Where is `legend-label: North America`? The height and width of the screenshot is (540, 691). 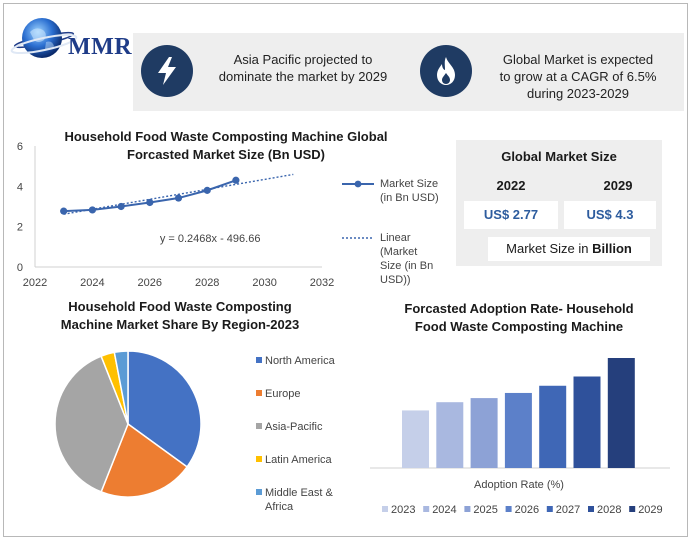
legend-label: North America is located at coordinates (300, 361).